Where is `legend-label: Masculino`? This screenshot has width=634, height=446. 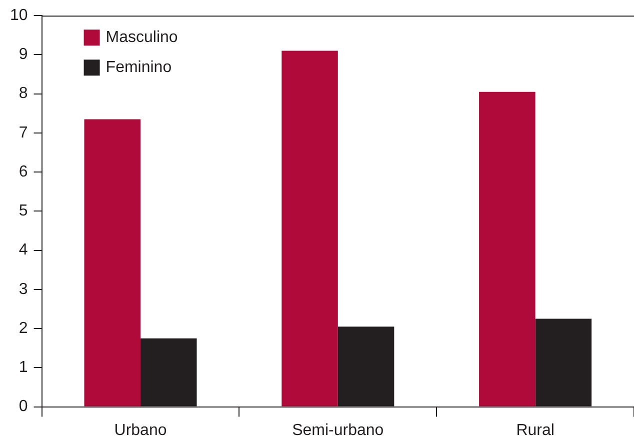
legend-label: Masculino is located at coordinates (142, 37).